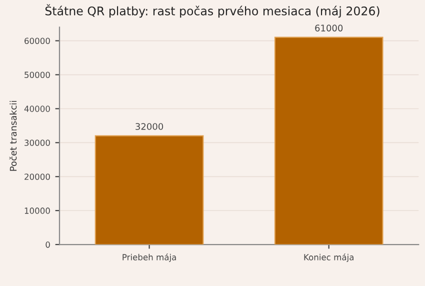  What do you see at coordinates (212, 11) in the screenshot?
I see `chart-title: Štátne QR platby: rast počas prvého mesiaca (máj 2026)` at bounding box center [212, 11].